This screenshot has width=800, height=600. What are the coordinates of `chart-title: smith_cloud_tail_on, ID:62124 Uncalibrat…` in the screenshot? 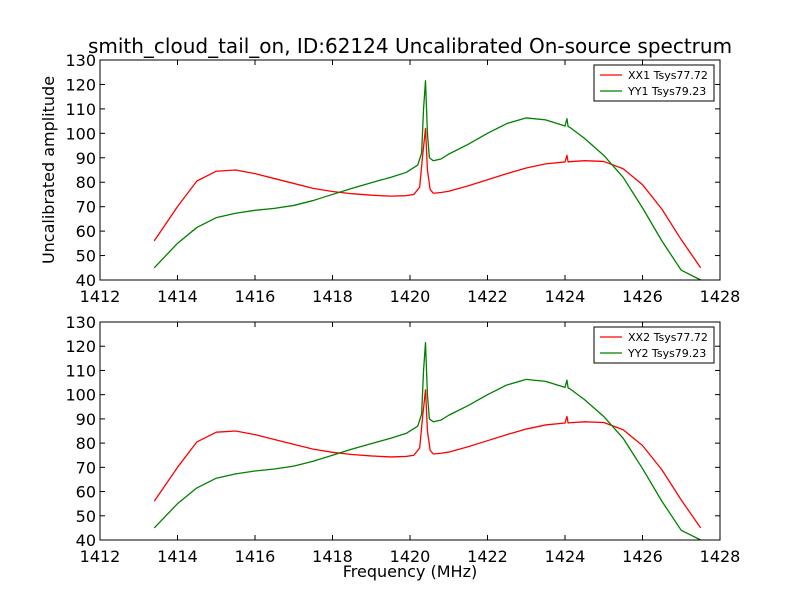 It's located at (410, 46).